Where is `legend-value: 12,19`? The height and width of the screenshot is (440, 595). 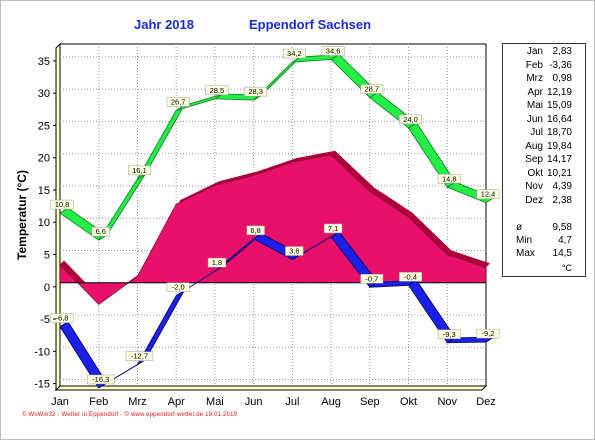
legend-value: 12,19 is located at coordinates (559, 92).